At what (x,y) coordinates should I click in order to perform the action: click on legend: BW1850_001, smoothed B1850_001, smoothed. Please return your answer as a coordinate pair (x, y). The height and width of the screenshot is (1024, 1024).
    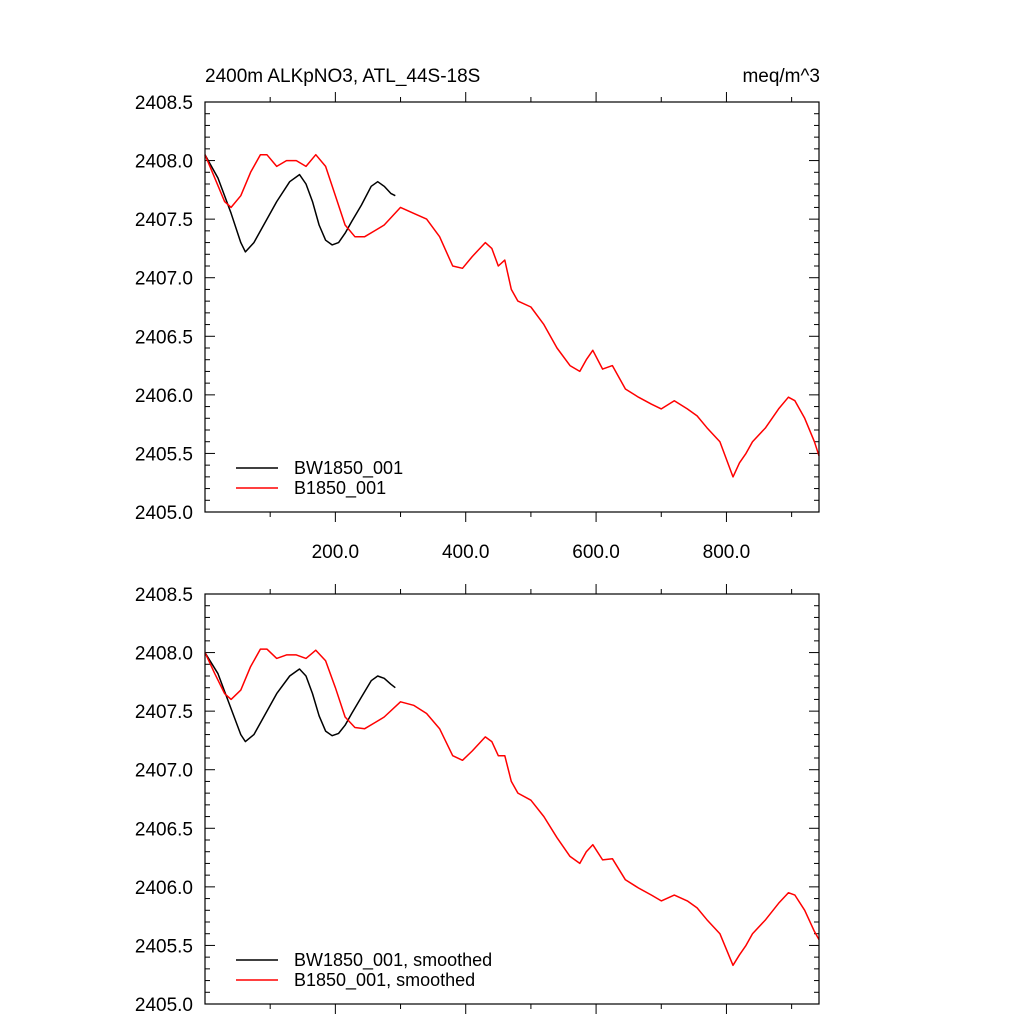
    Looking at the image, I should click on (364, 970).